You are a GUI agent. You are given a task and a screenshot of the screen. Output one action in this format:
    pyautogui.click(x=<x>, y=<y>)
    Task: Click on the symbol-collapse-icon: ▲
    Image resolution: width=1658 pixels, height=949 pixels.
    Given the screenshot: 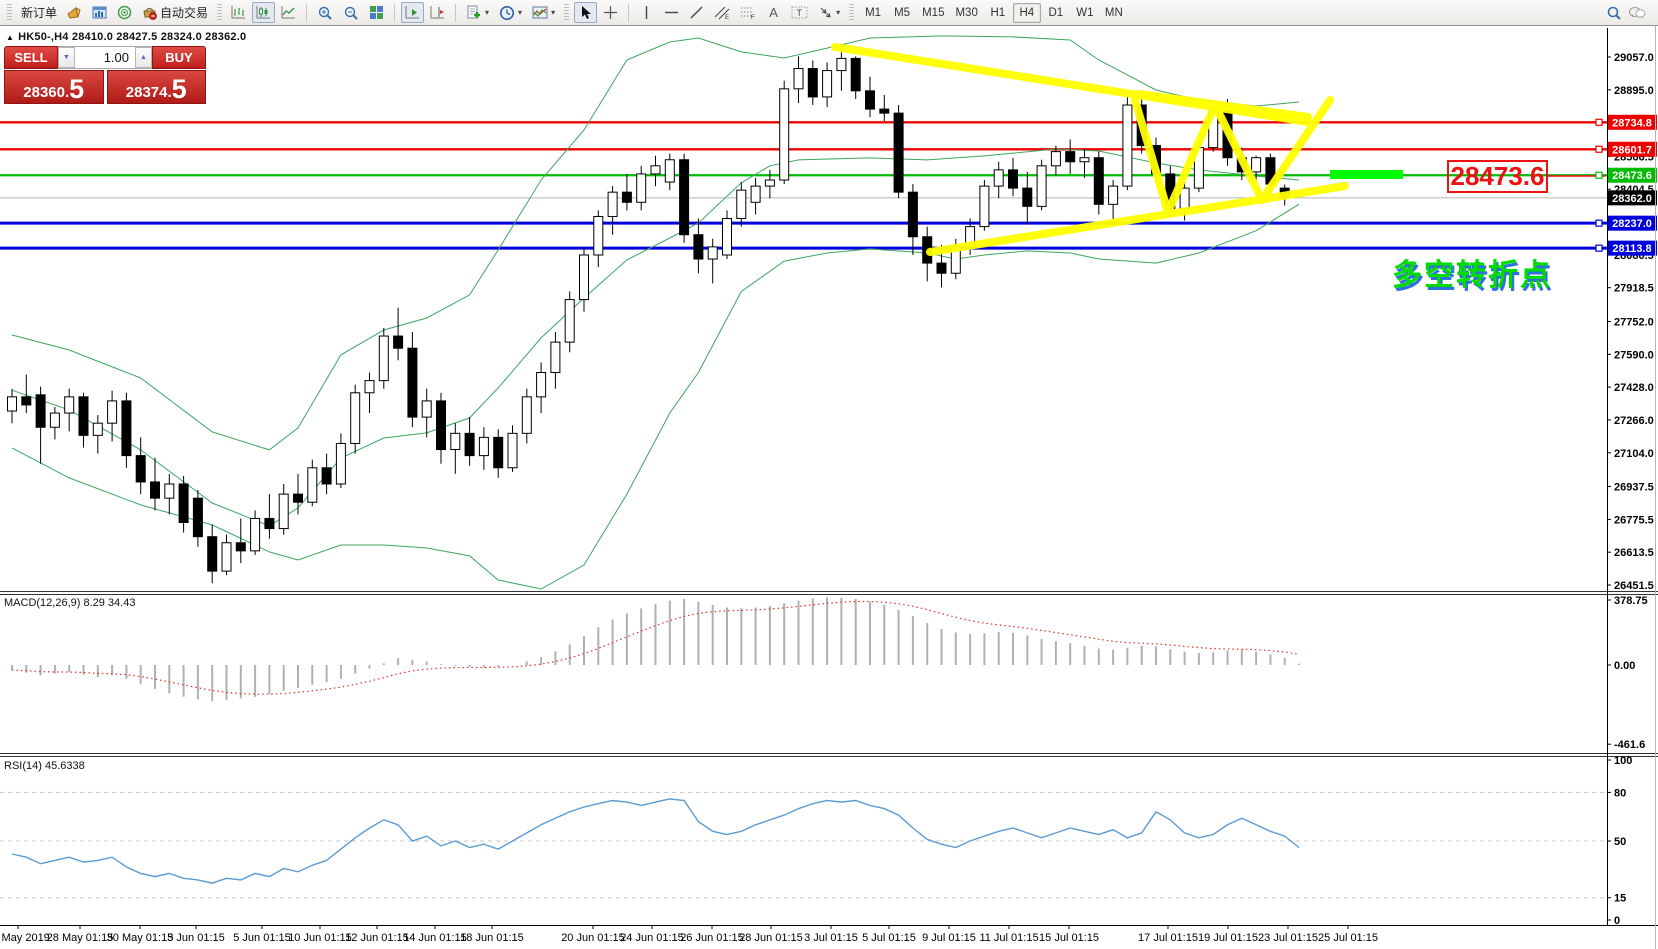 What is the action you would take?
    pyautogui.click(x=10, y=37)
    